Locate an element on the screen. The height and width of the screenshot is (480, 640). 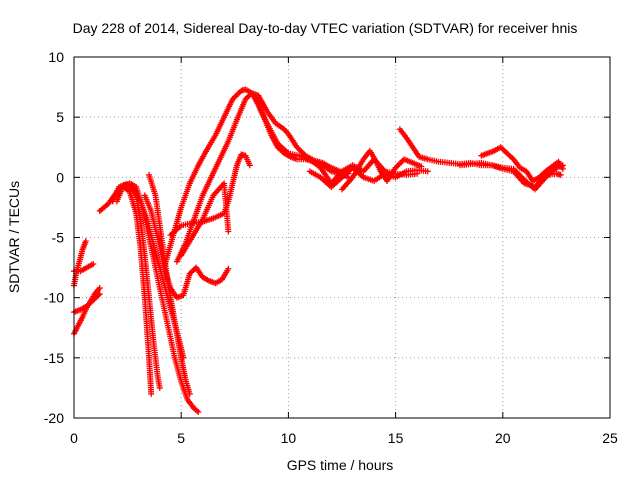
y-tick-label: -10 is located at coordinates (54, 298).